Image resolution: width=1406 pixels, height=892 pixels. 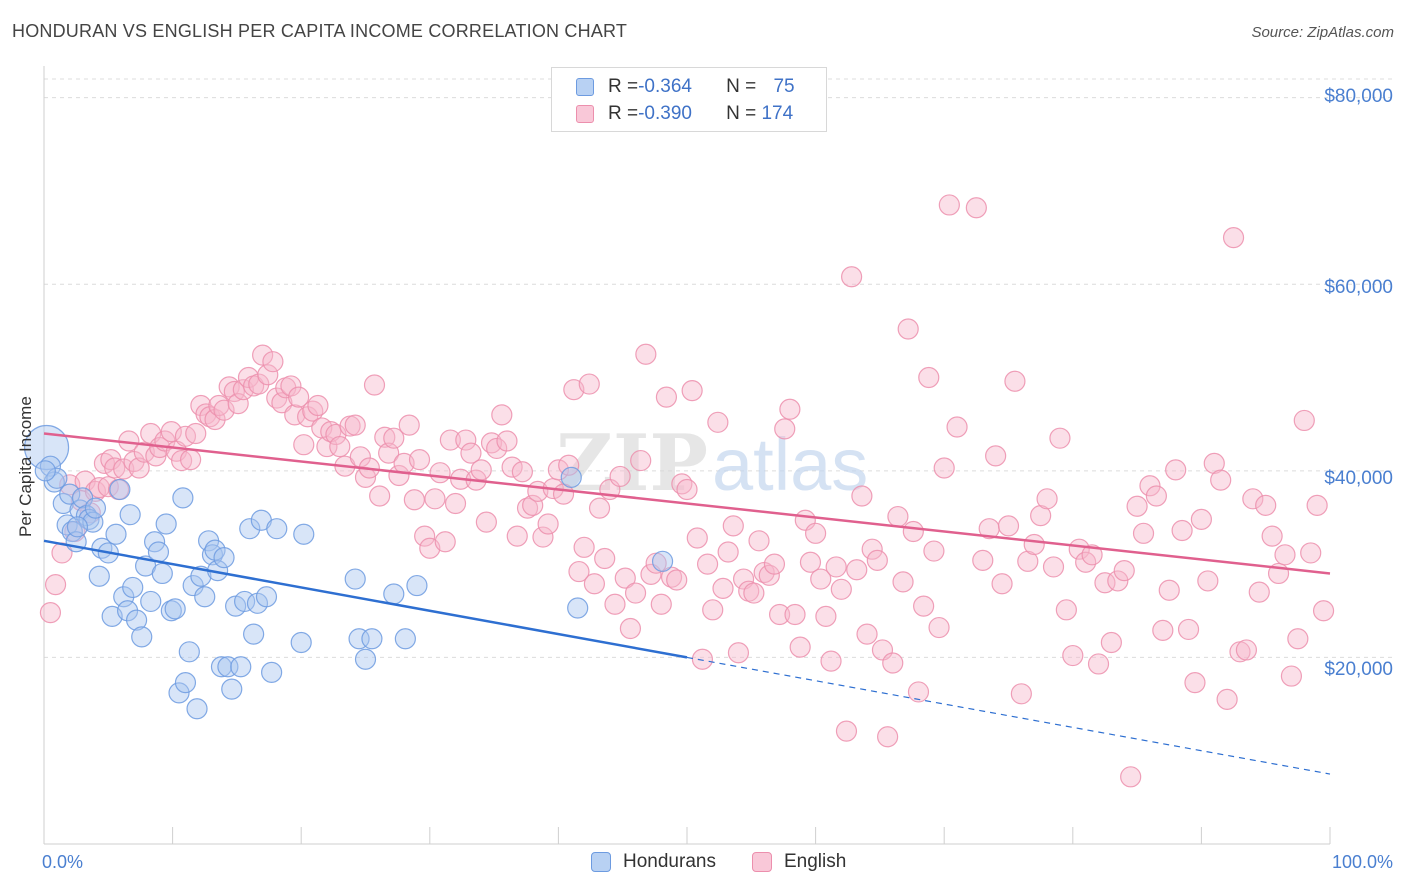 I want to click on legend-r-value: -0.390, so click(x=665, y=113).